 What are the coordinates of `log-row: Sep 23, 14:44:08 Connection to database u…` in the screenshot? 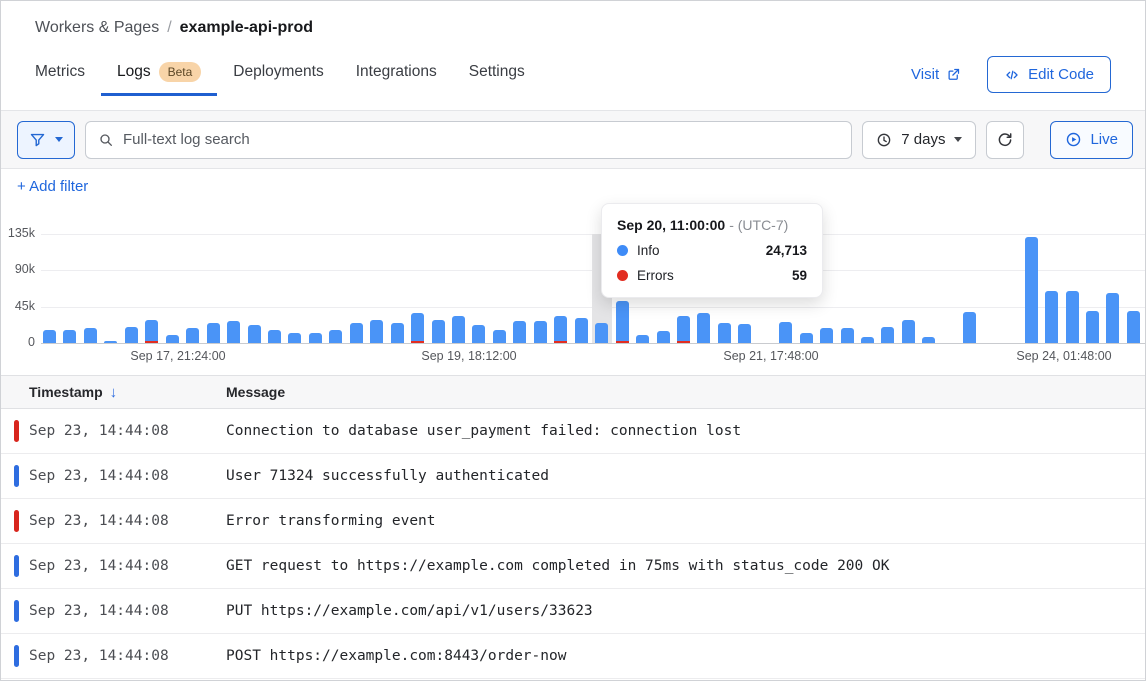 It's located at (573, 431).